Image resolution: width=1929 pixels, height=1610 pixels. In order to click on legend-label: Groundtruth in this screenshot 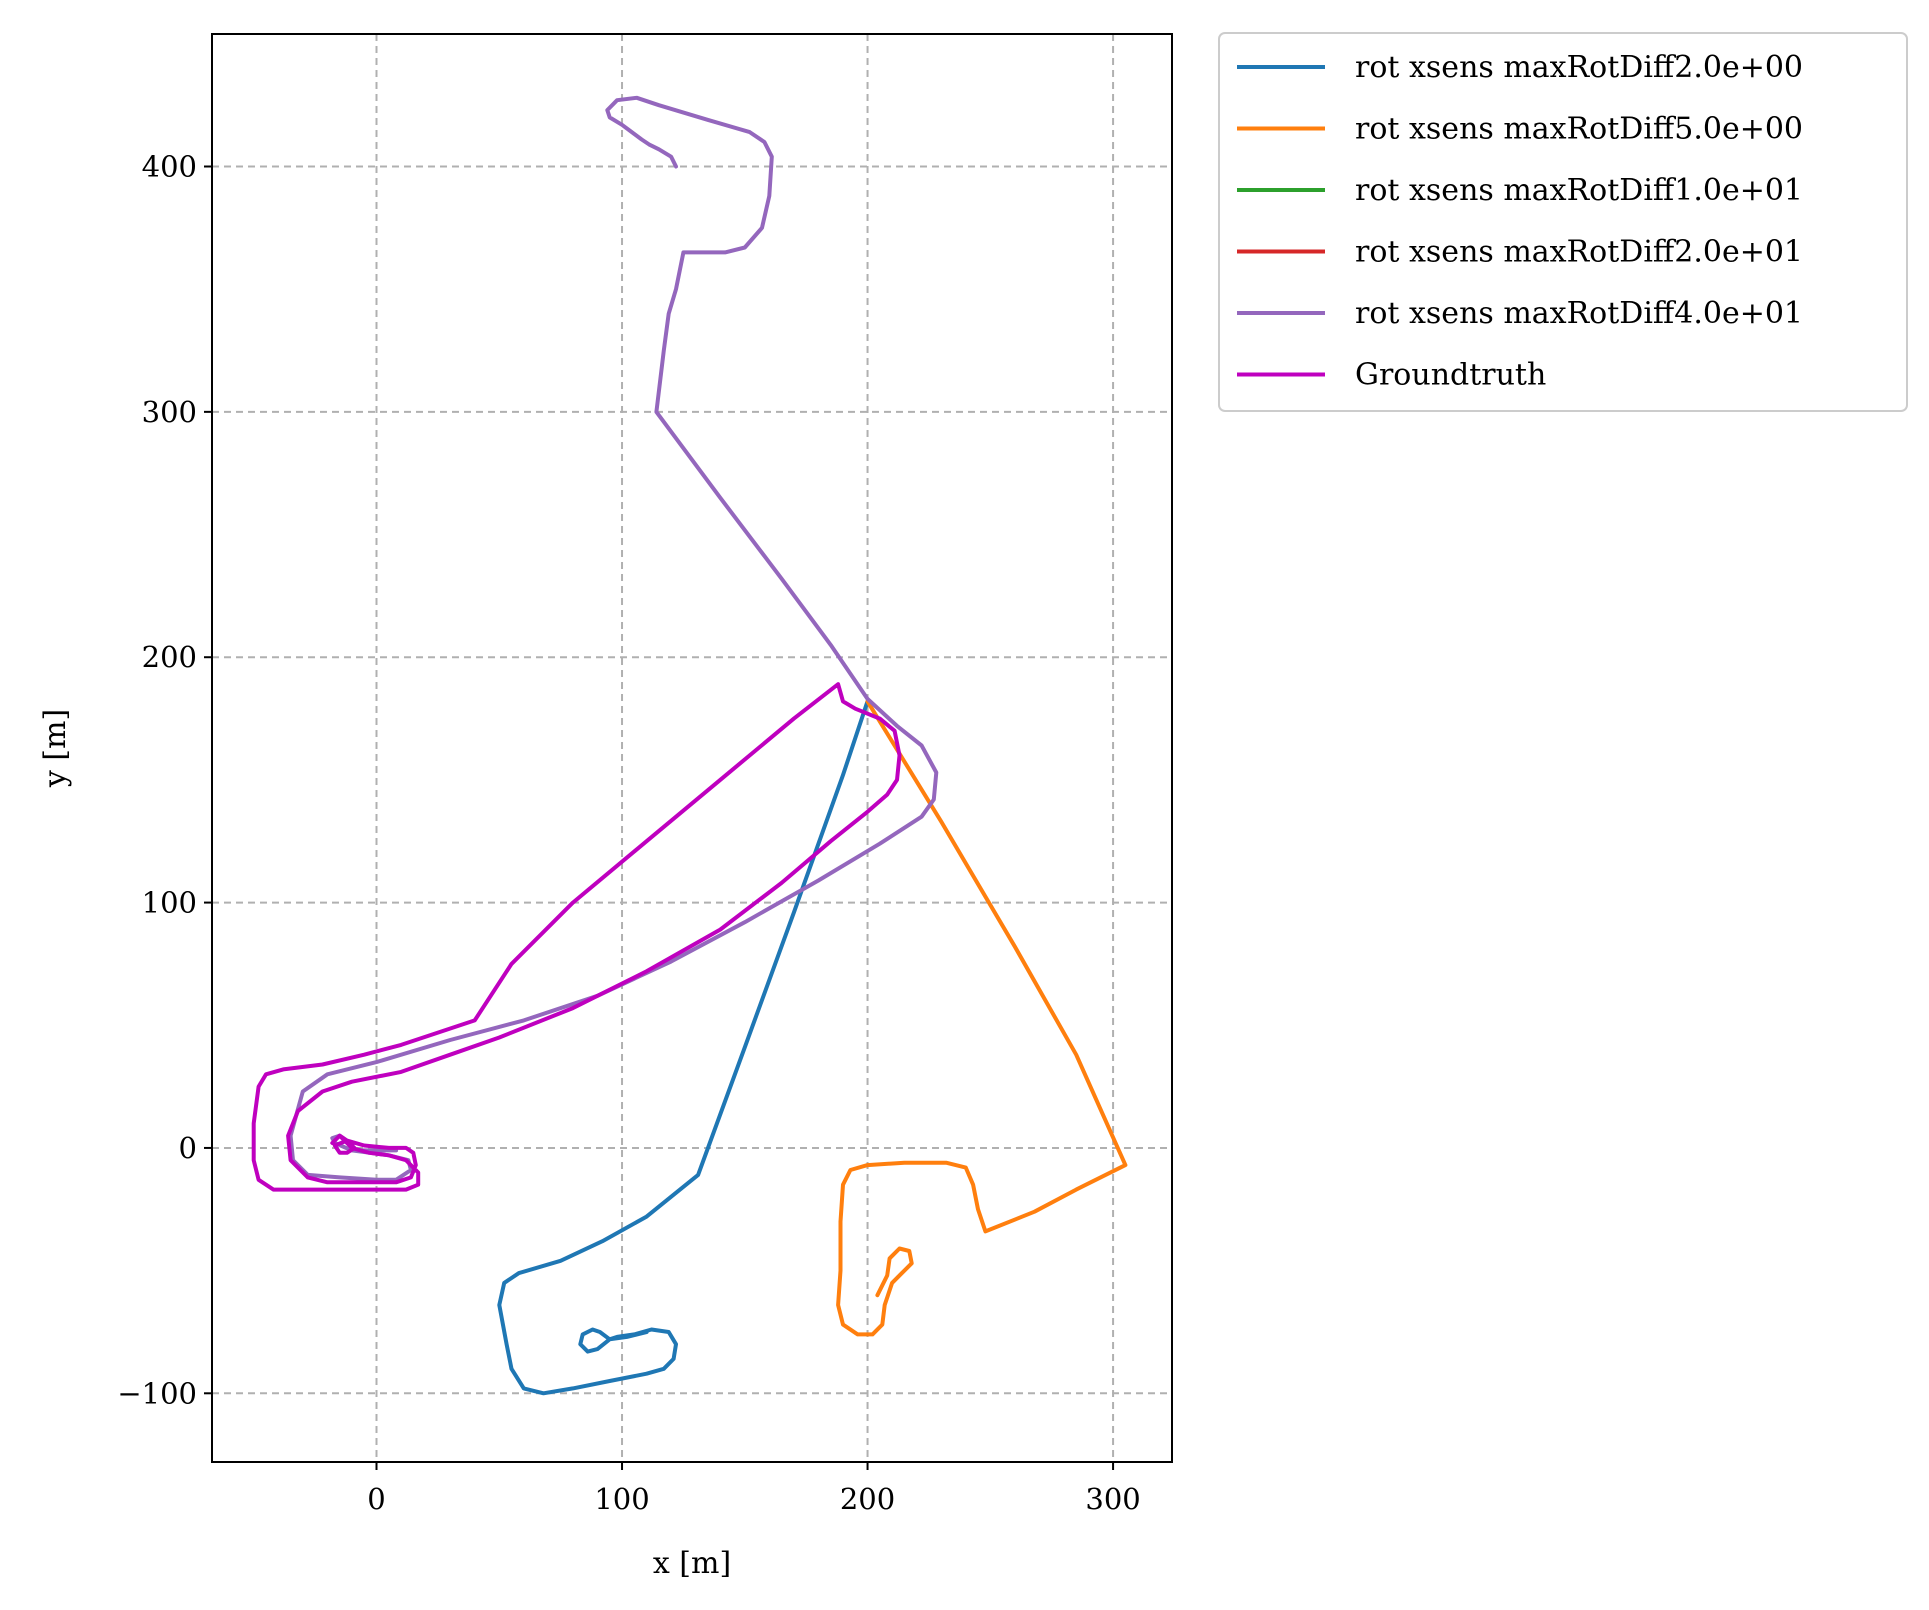, I will do `click(1450, 375)`.